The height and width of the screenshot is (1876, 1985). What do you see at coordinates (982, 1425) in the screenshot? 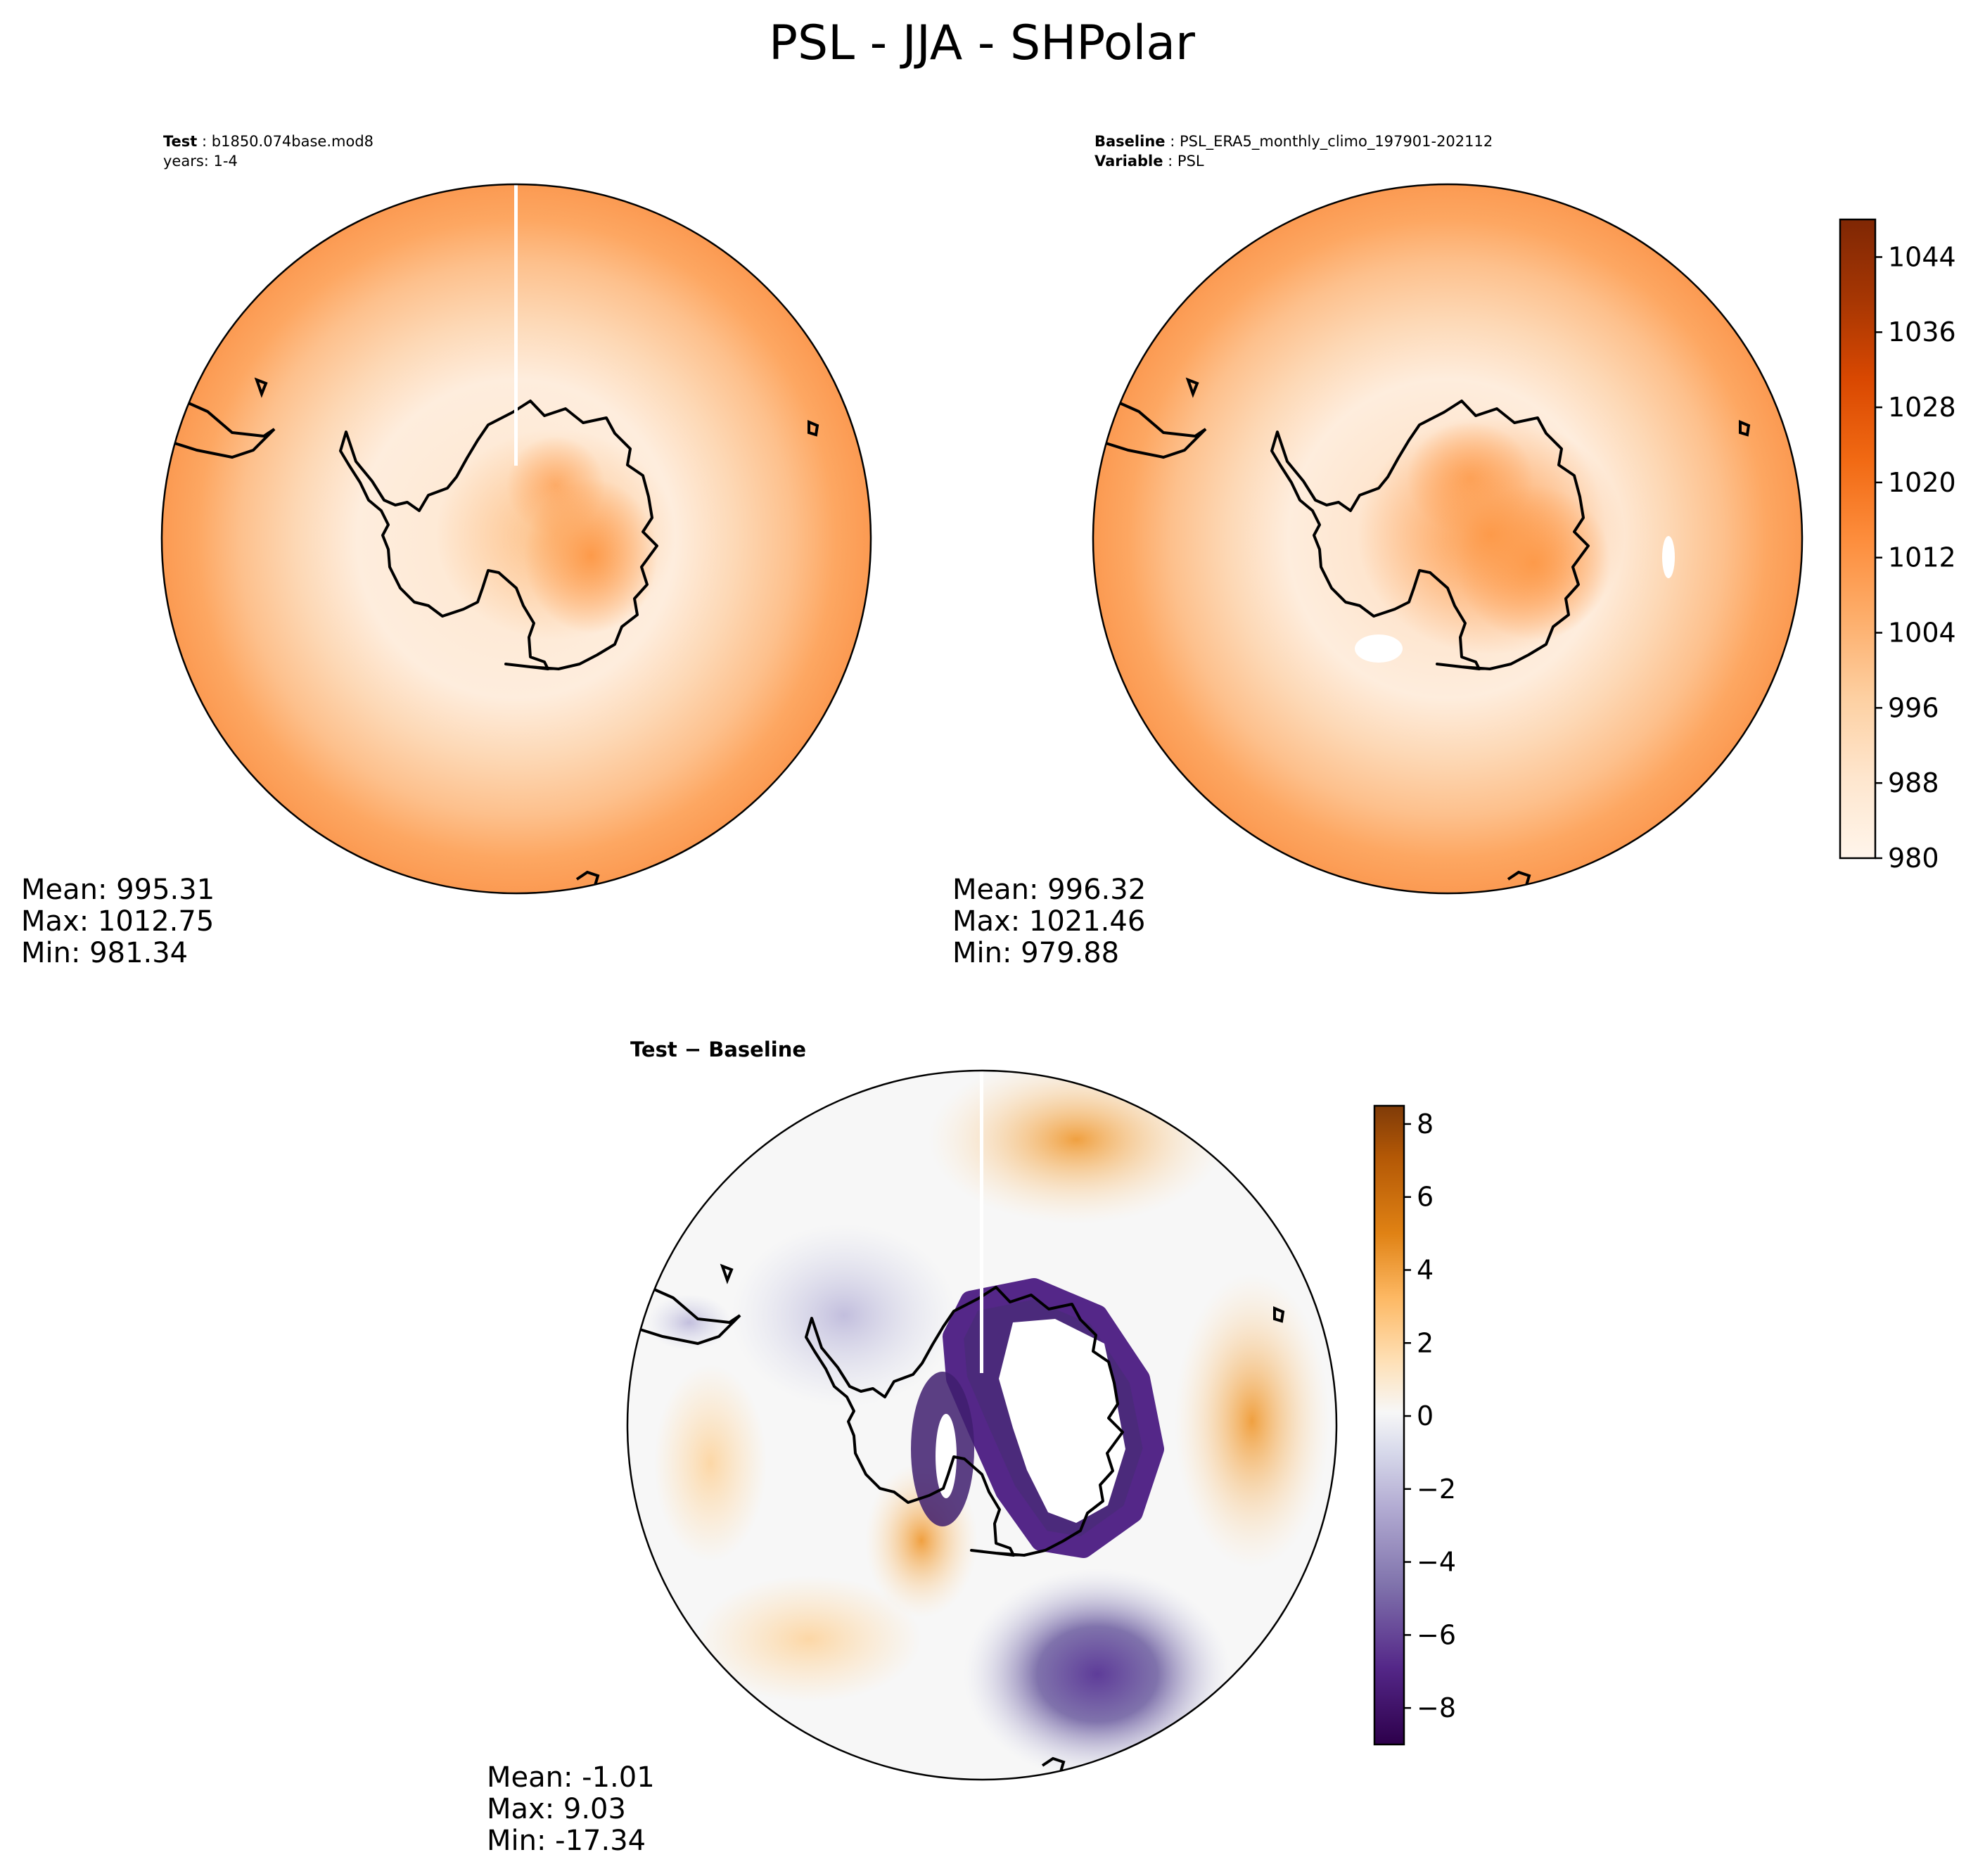
I see `difference-map` at bounding box center [982, 1425].